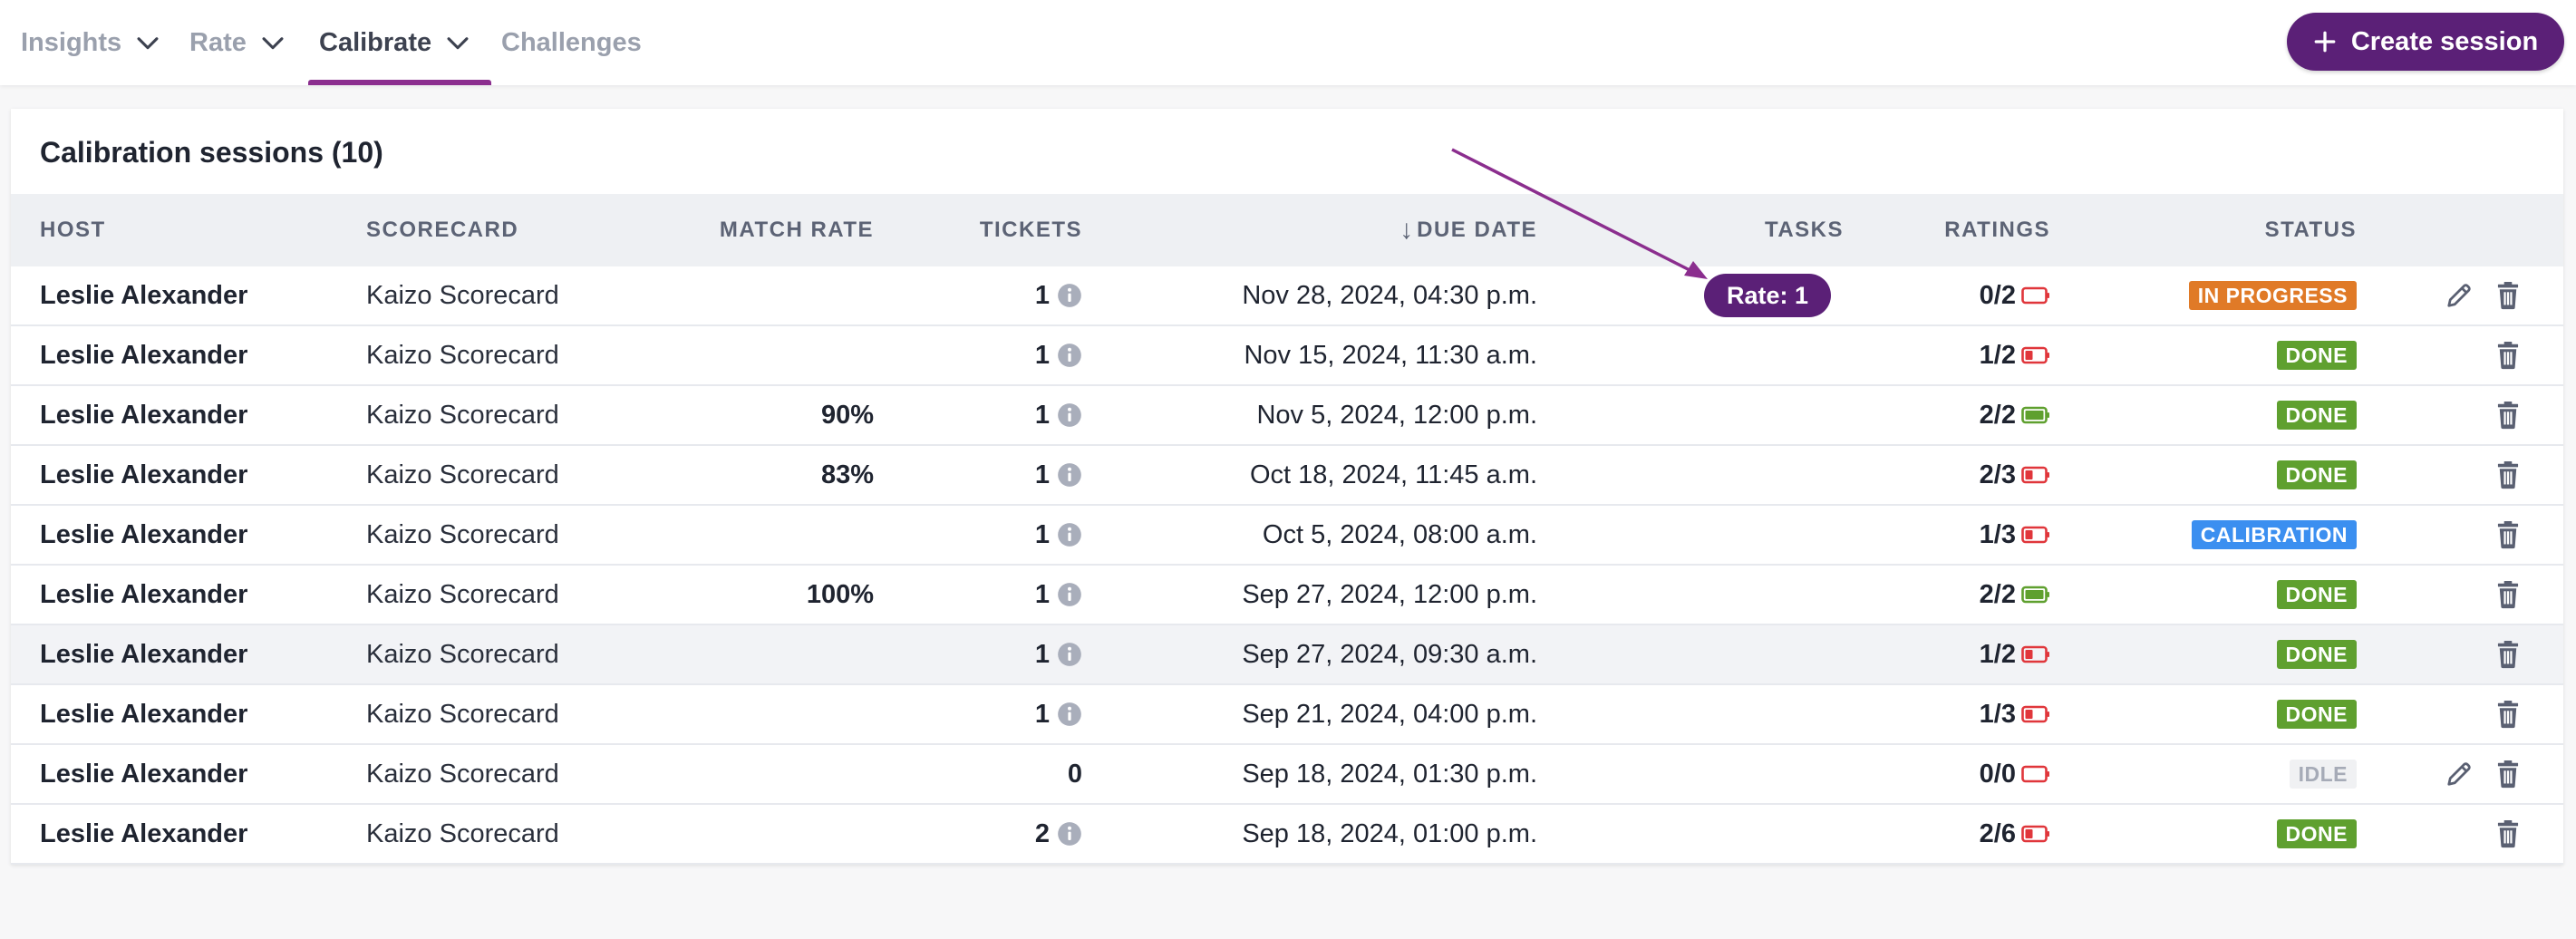 Image resolution: width=2576 pixels, height=939 pixels. What do you see at coordinates (1390, 355) in the screenshot?
I see `due-date-value: Nov 15, 2024, 11:30 a.m.` at bounding box center [1390, 355].